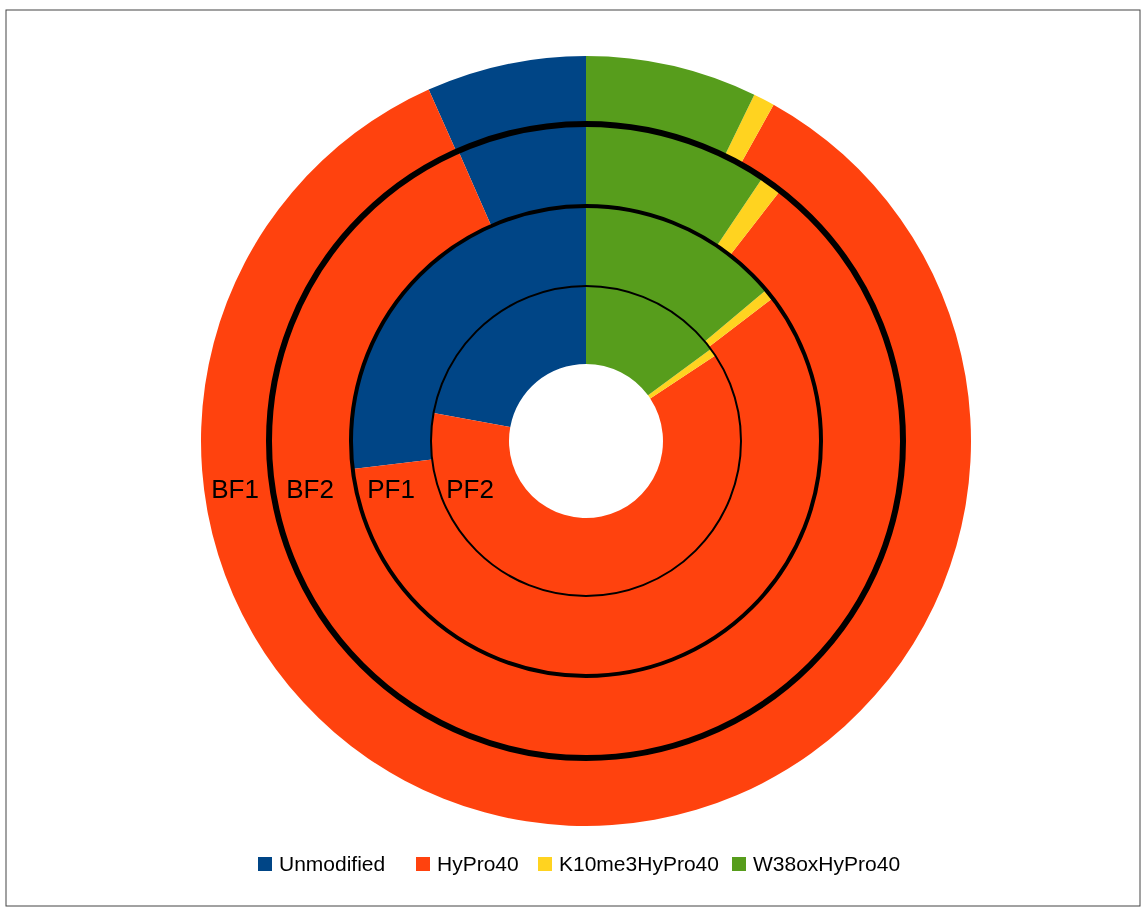  I want to click on slice-label: BF2, so click(310, 489).